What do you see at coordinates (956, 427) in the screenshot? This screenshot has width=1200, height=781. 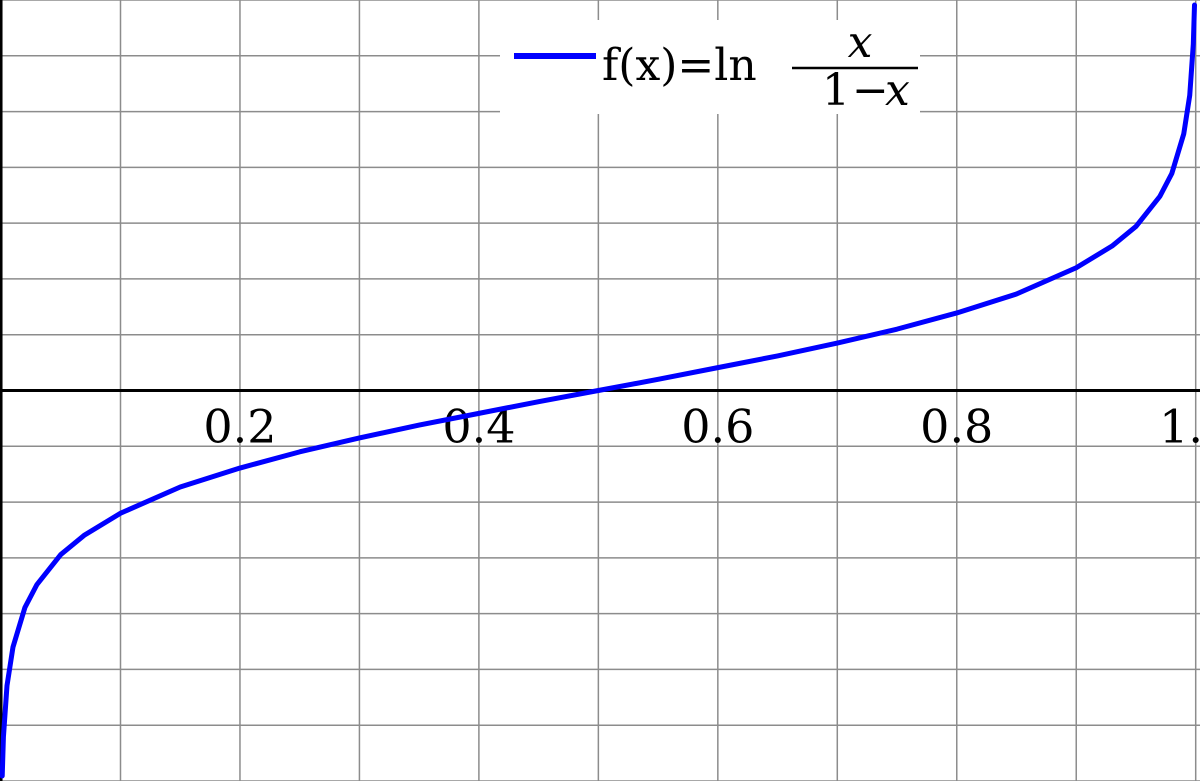 I see `x-tick-label: 0.8` at bounding box center [956, 427].